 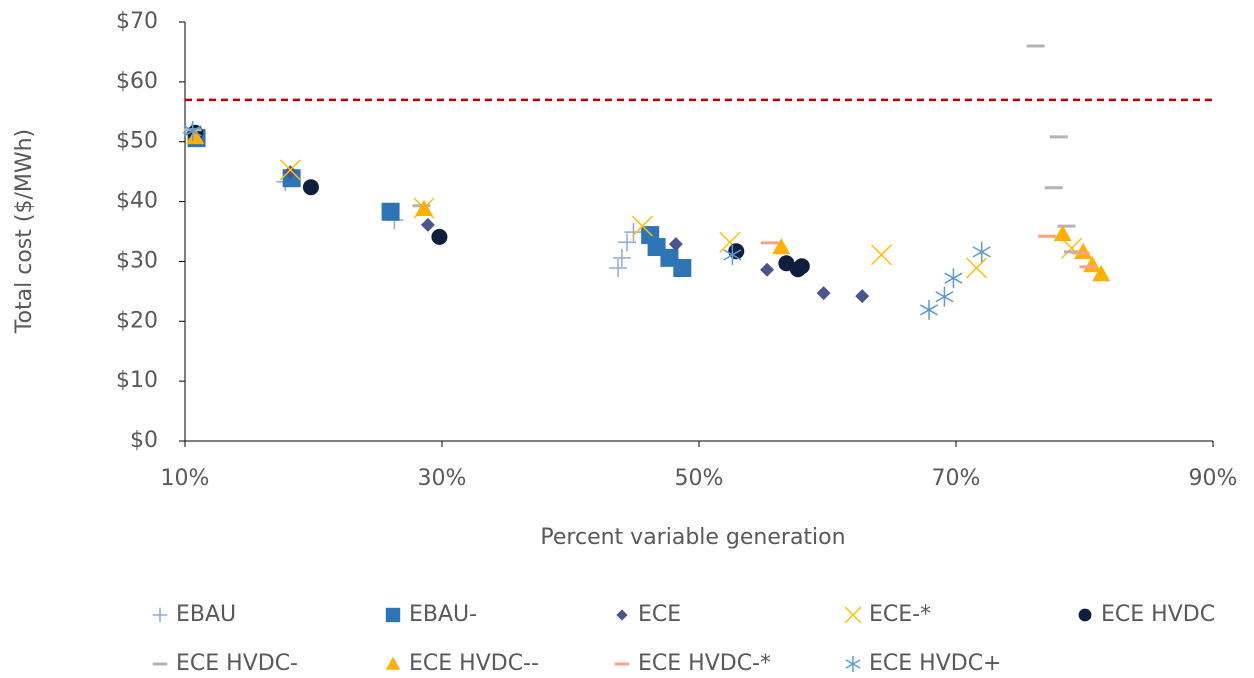 What do you see at coordinates (1213, 478) in the screenshot?
I see `x-tick-label: 90%` at bounding box center [1213, 478].